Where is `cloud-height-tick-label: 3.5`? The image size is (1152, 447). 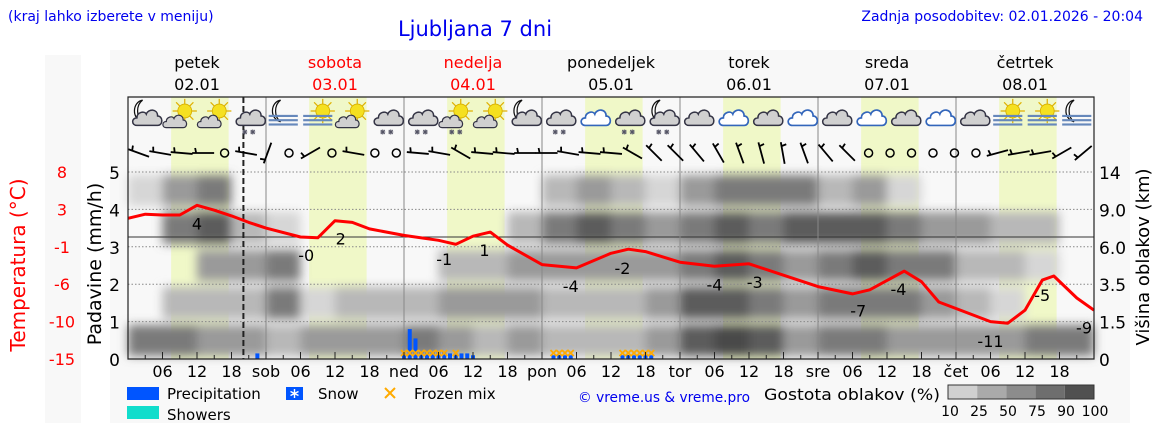
cloud-height-tick-label: 3.5 is located at coordinates (1112, 286).